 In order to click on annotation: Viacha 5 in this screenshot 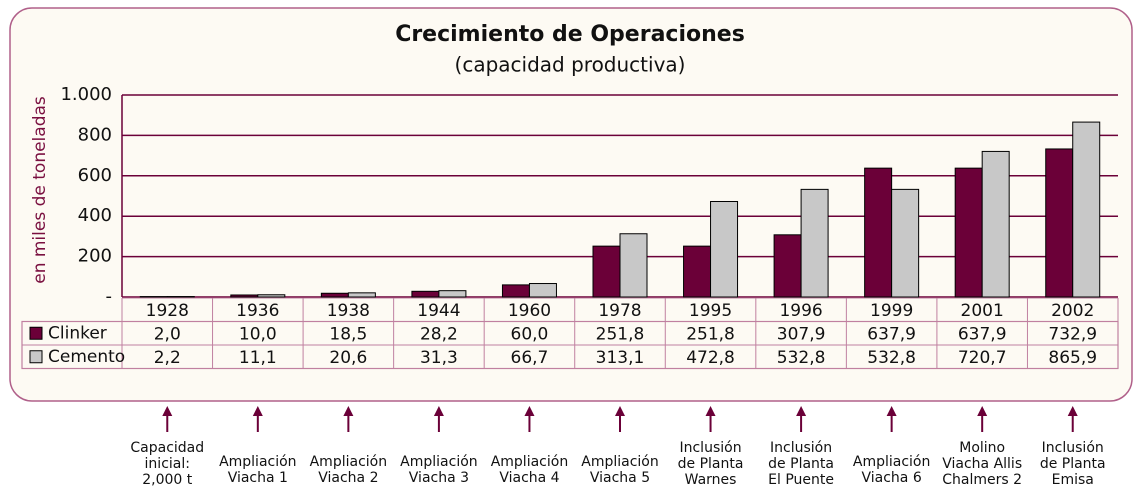, I will do `click(620, 478)`.